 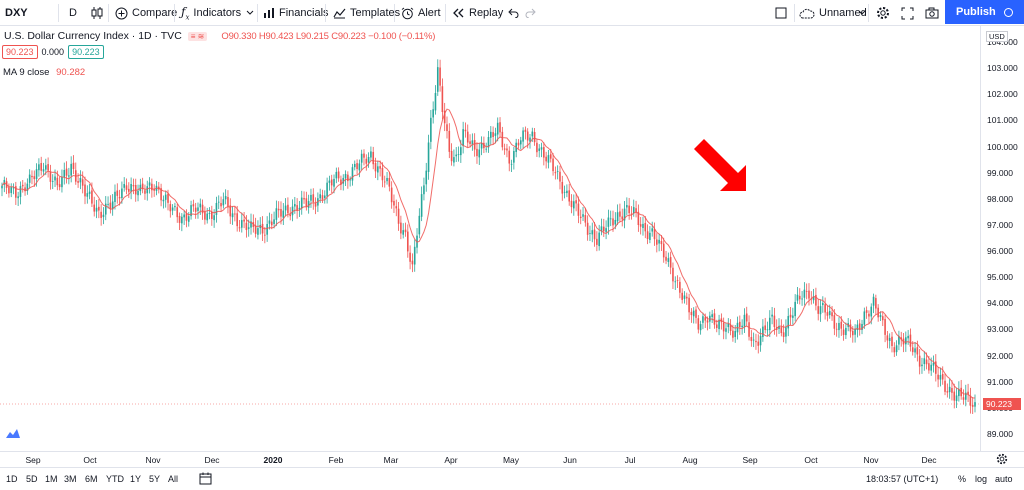 What do you see at coordinates (366, 13) in the screenshot?
I see `templates-button: Templates` at bounding box center [366, 13].